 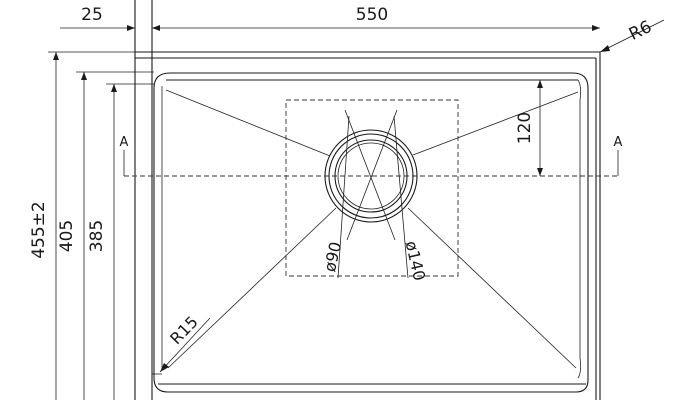 I want to click on drain-offset-dimension: 120, so click(x=537, y=127).